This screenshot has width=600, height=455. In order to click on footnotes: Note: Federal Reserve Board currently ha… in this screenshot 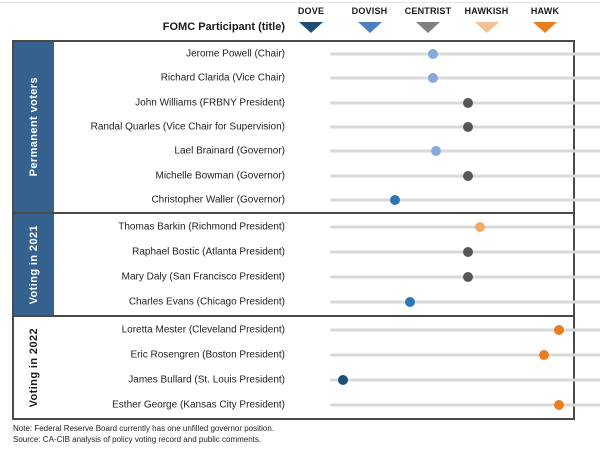, I will do `click(143, 434)`.